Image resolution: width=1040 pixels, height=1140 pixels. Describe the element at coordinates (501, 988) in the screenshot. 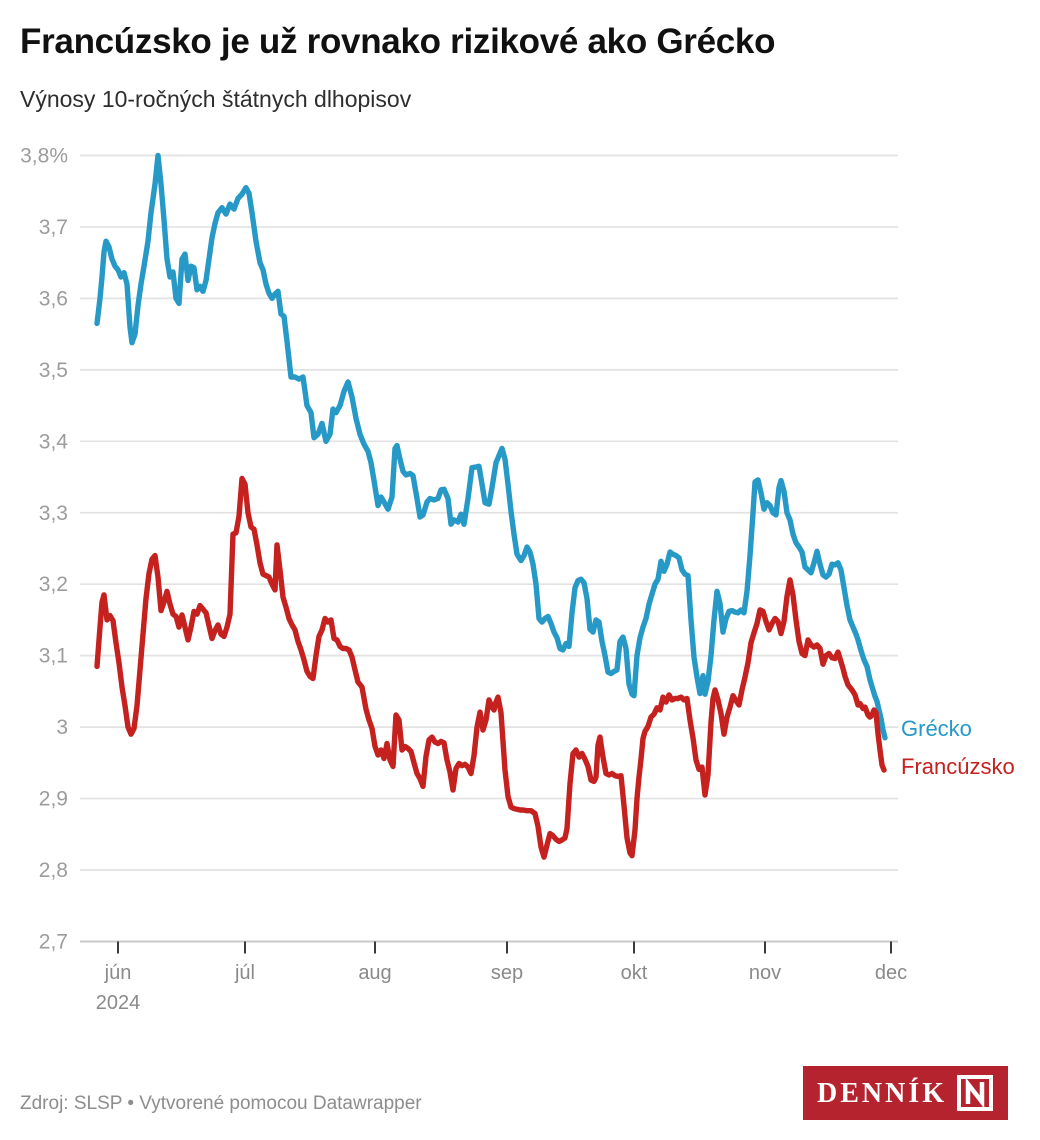

I see `x-axis-labels: jún 2024 júl aug sep okt nov dec` at that location.